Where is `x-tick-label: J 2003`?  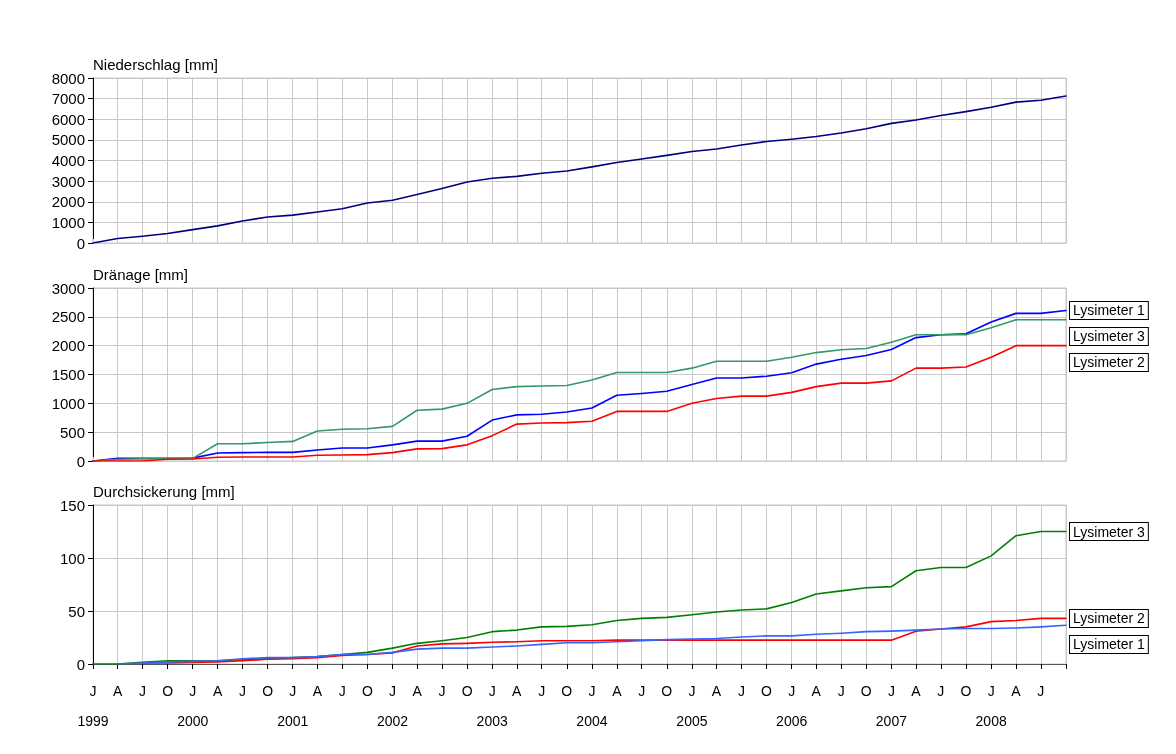 x-tick-label: J 2003 is located at coordinates (492, 706).